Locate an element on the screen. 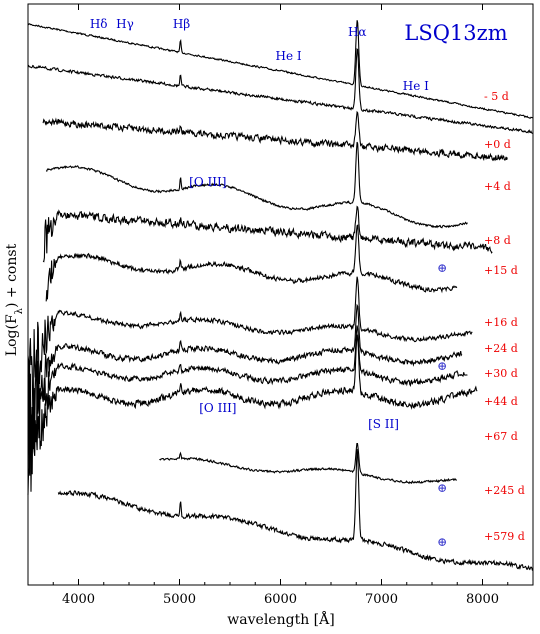 The height and width of the screenshot is (634, 540). epoch-label: +245 d is located at coordinates (504, 490).